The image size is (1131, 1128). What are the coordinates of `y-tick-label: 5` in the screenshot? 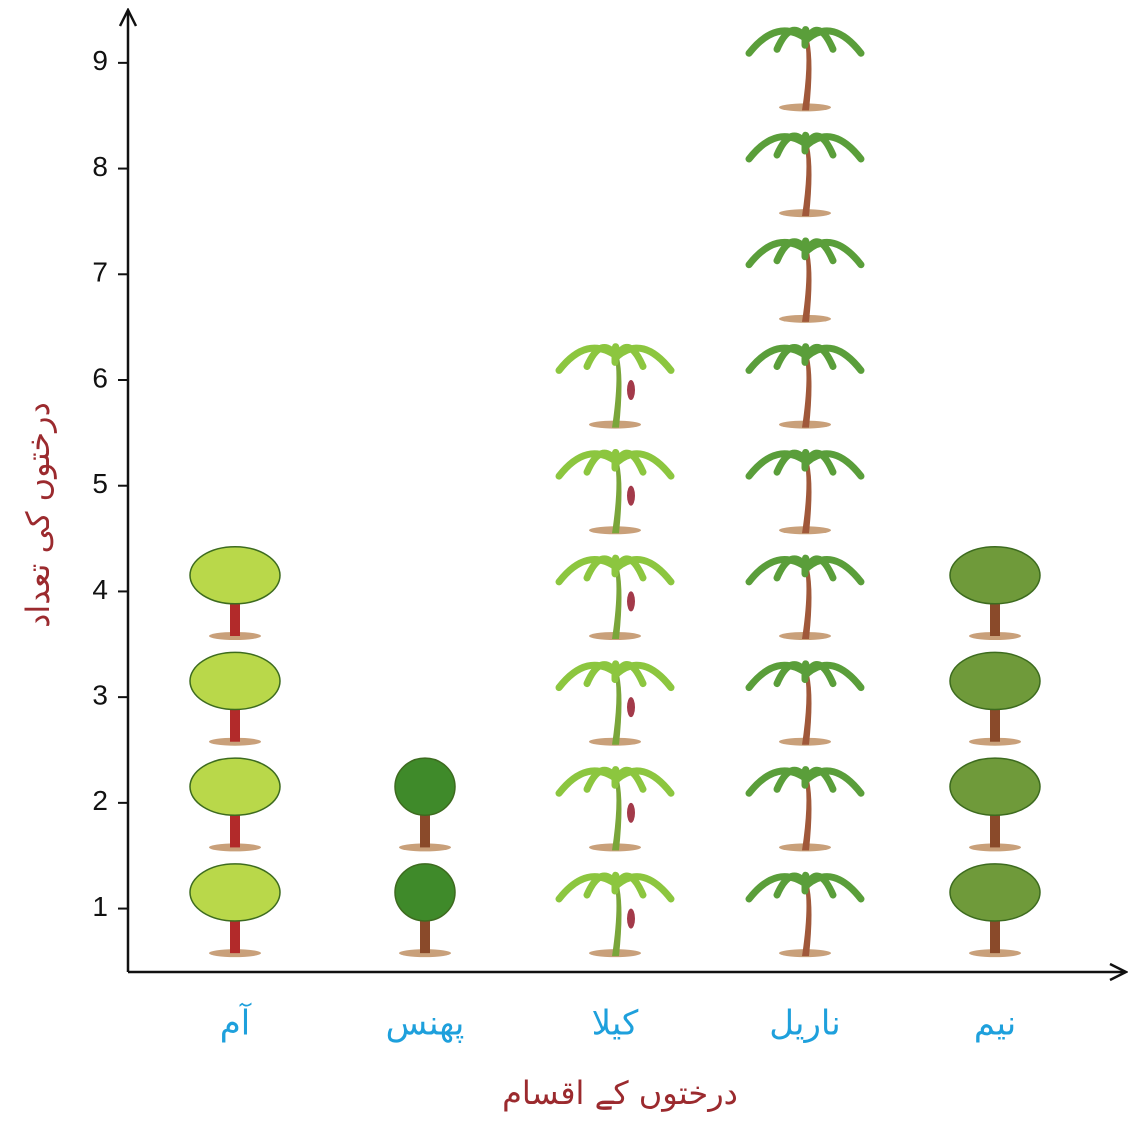 It's located at (100, 483).